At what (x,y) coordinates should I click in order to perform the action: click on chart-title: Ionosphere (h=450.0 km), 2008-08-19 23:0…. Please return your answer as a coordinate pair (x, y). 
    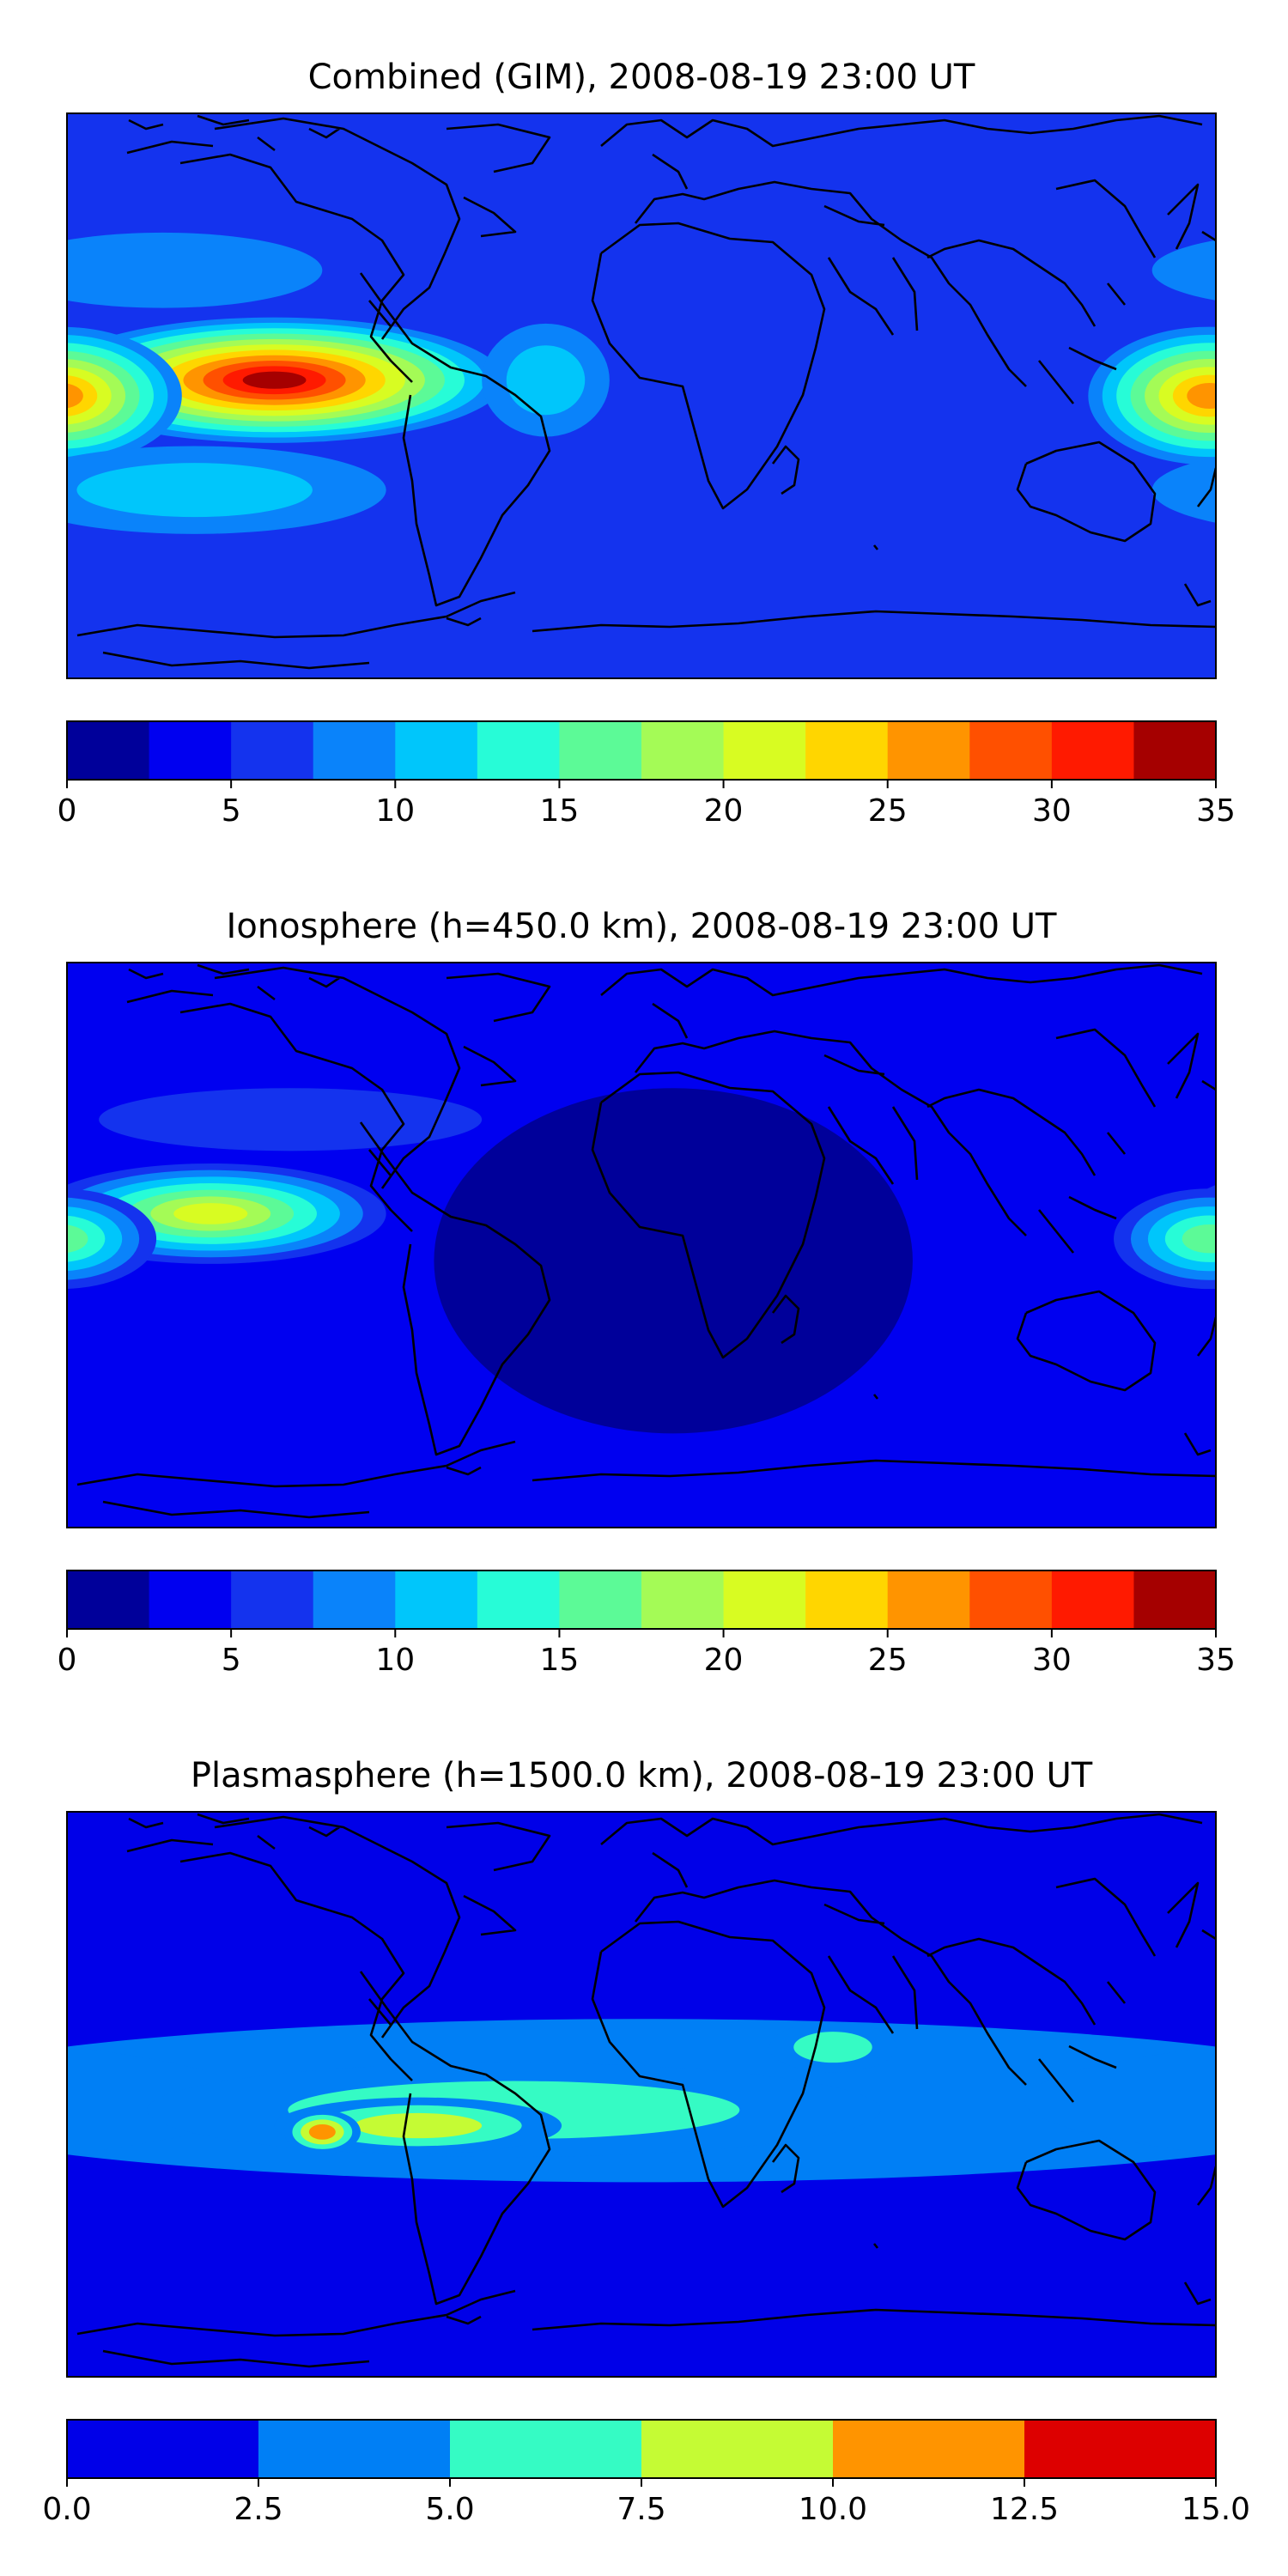
    Looking at the image, I should click on (642, 926).